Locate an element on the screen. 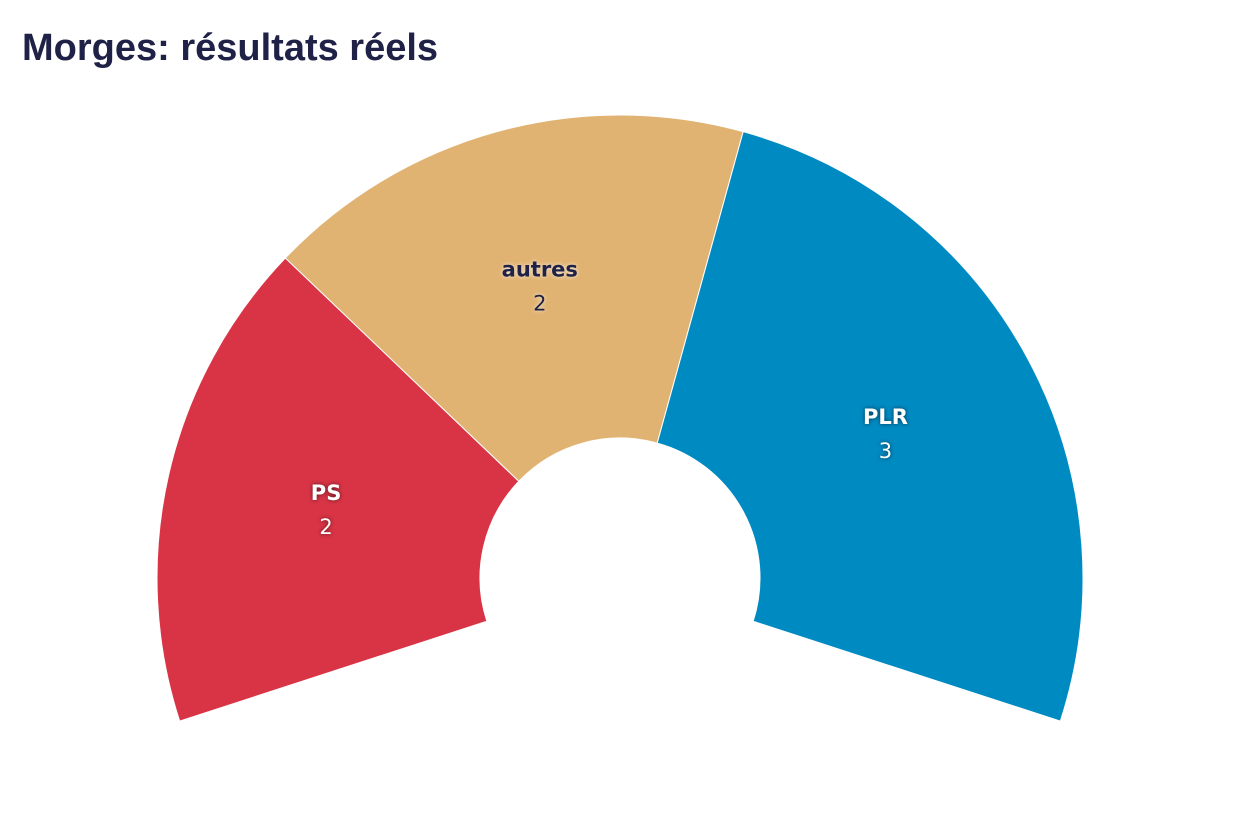  wedge-label: PLR is located at coordinates (885, 417).